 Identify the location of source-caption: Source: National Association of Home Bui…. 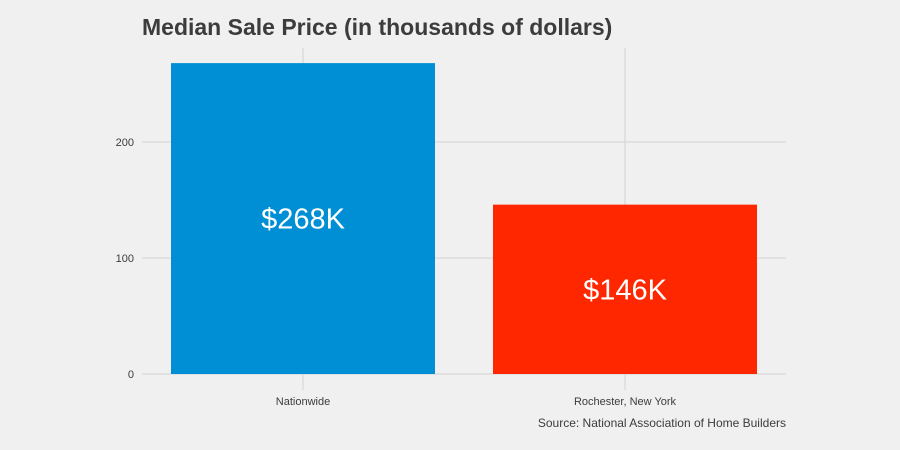
(661, 423).